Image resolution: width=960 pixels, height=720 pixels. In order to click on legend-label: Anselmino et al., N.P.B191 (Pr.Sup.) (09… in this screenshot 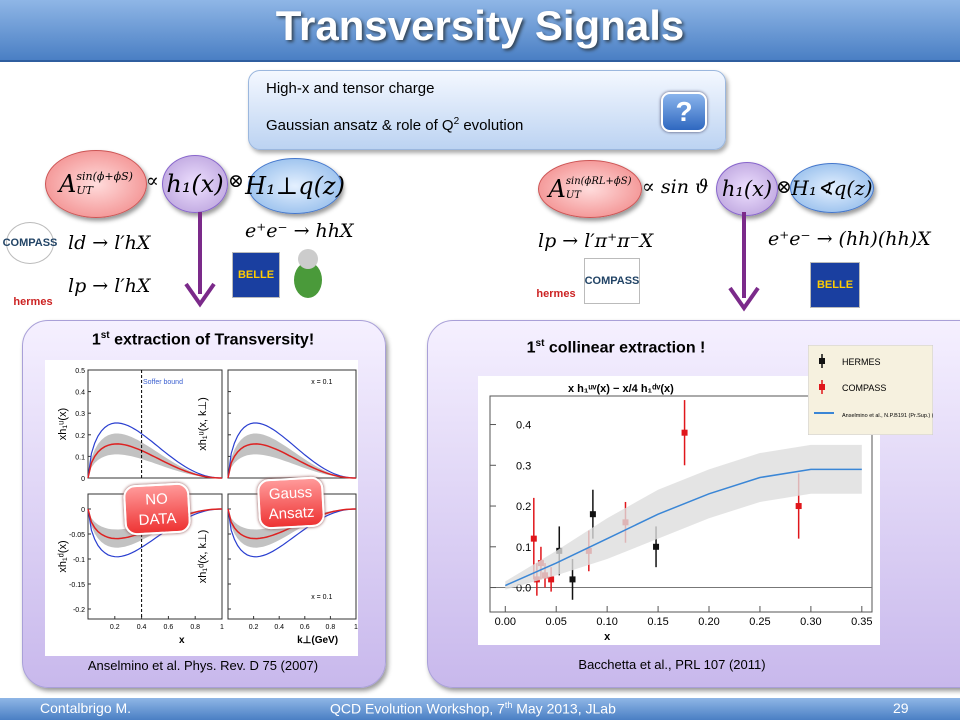, I will do `click(887, 416)`.